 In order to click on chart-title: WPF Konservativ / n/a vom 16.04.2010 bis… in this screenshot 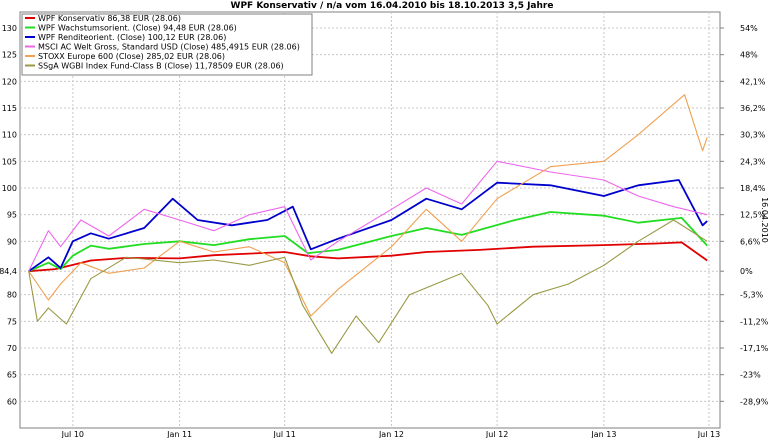, I will do `click(392, 6)`.